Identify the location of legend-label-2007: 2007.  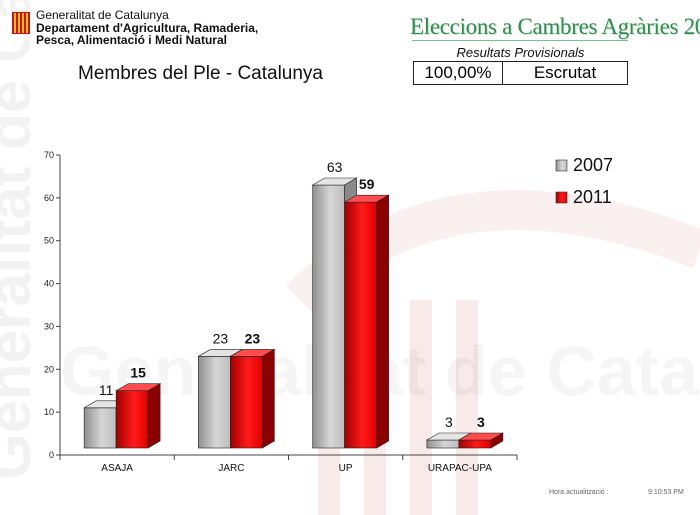
(593, 165).